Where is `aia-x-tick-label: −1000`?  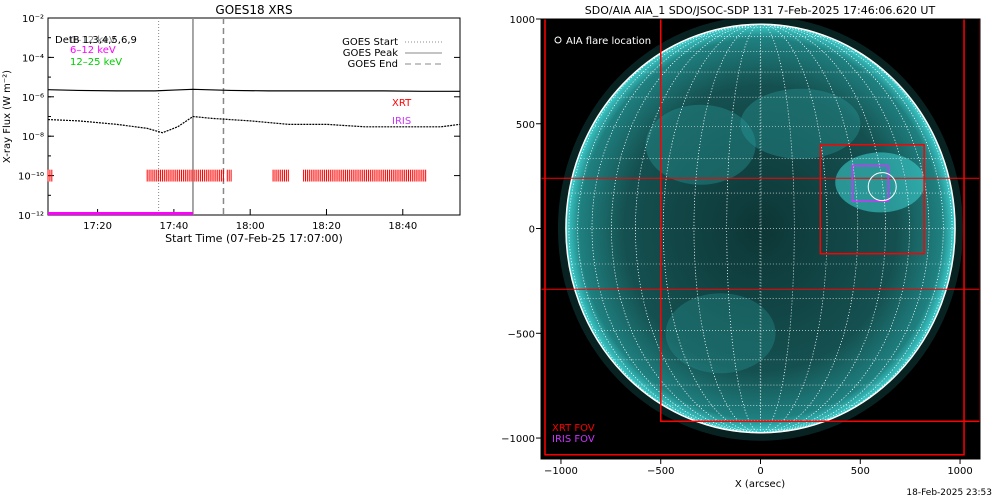
aia-x-tick-label: −1000 is located at coordinates (561, 471).